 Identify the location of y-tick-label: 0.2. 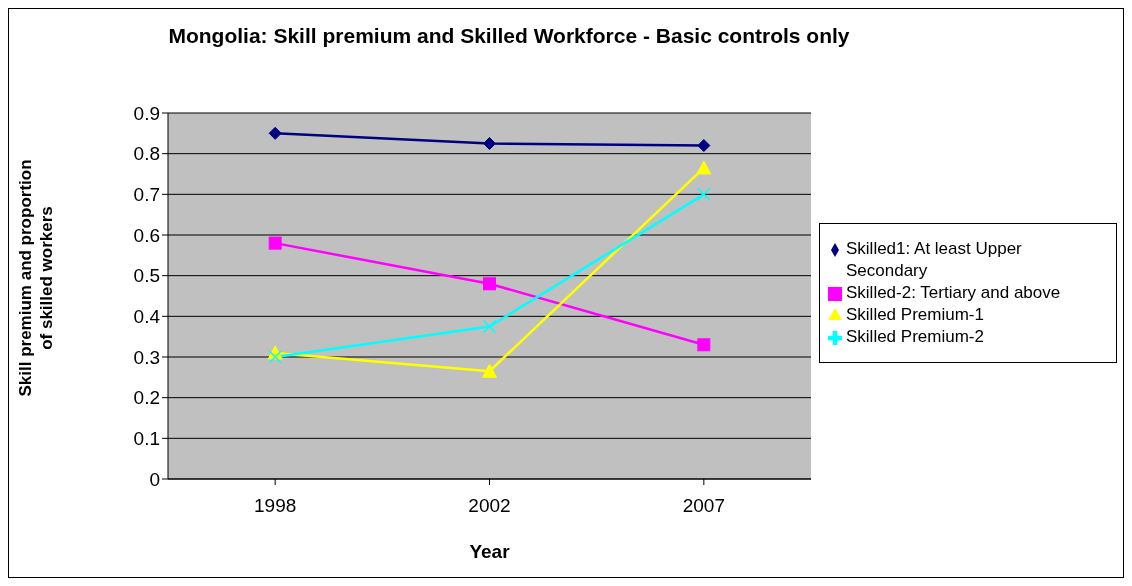
(146, 398).